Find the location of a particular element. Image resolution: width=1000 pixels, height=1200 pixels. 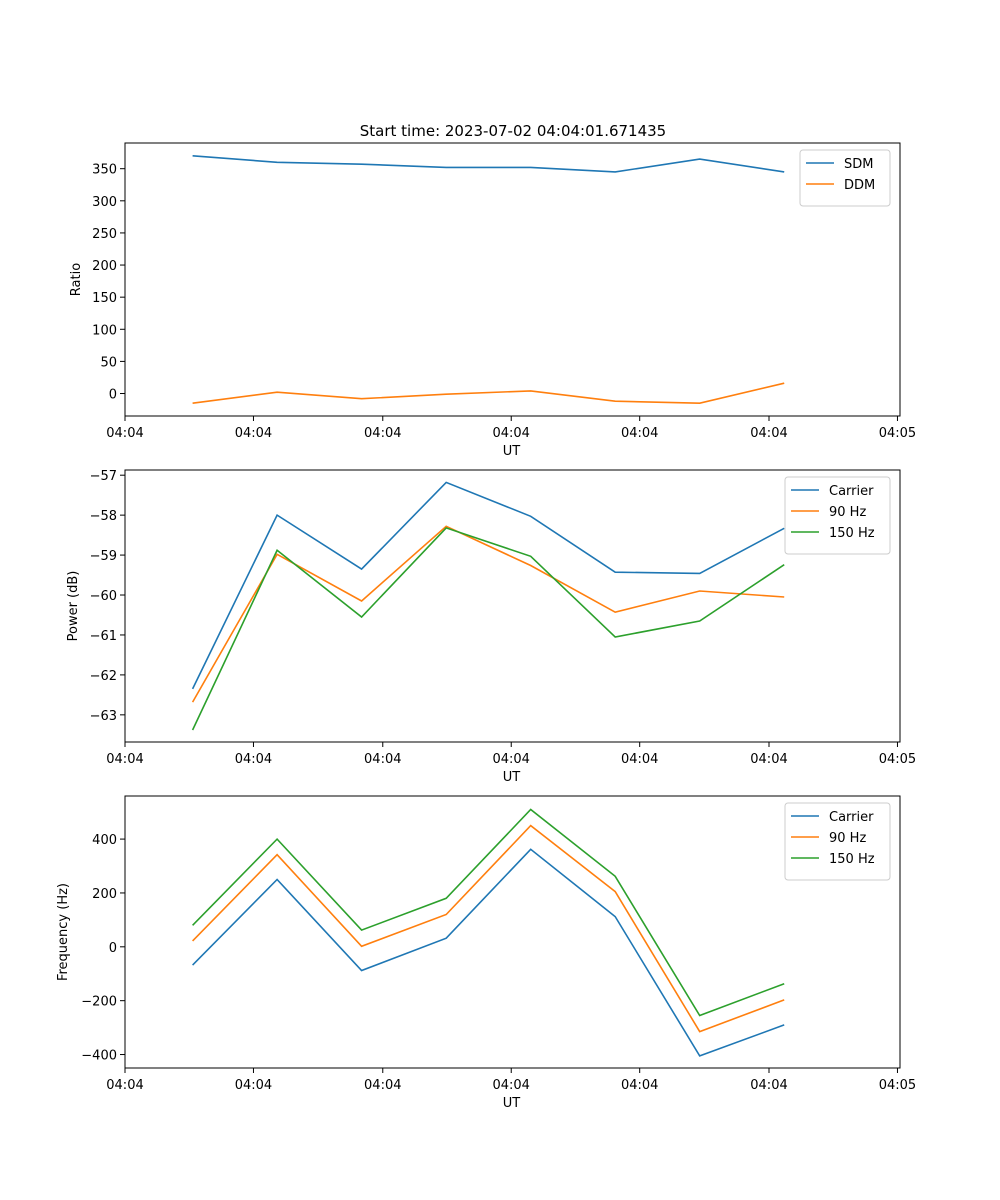

panel0-y-tick-label: 100 is located at coordinates (104, 330).